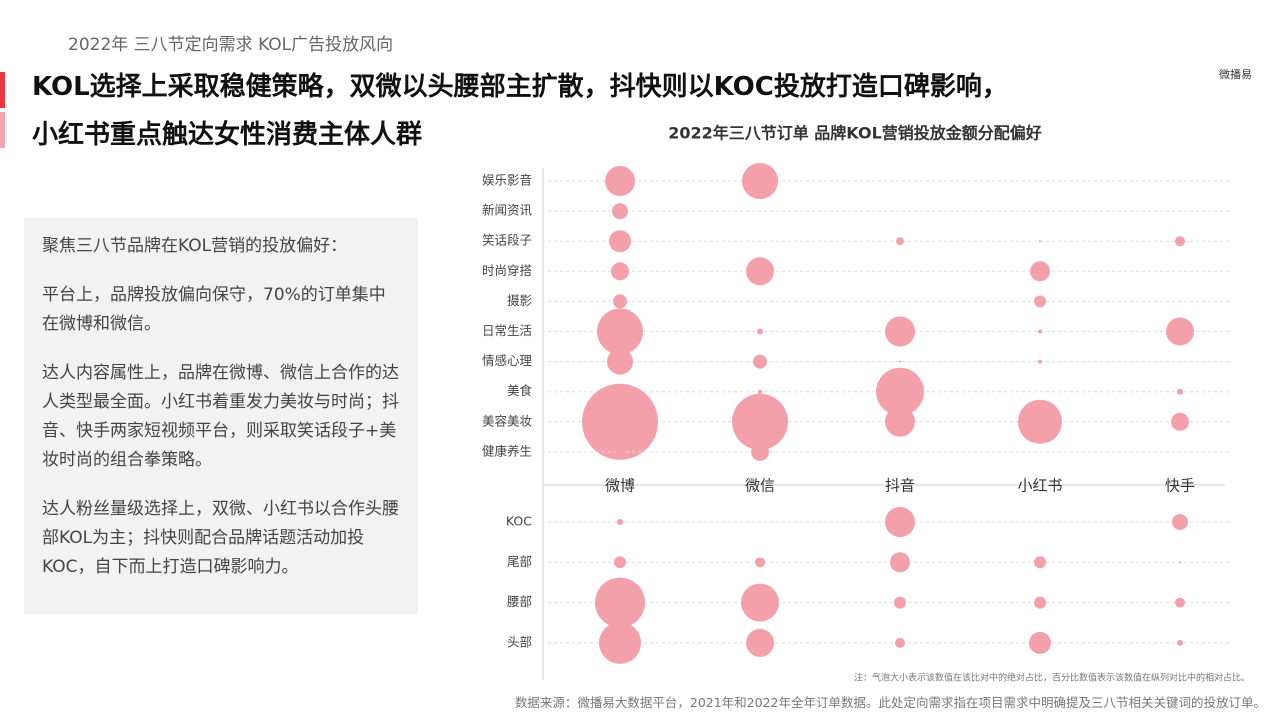  What do you see at coordinates (507, 240) in the screenshot?
I see `y-tick-label: 笑话段子` at bounding box center [507, 240].